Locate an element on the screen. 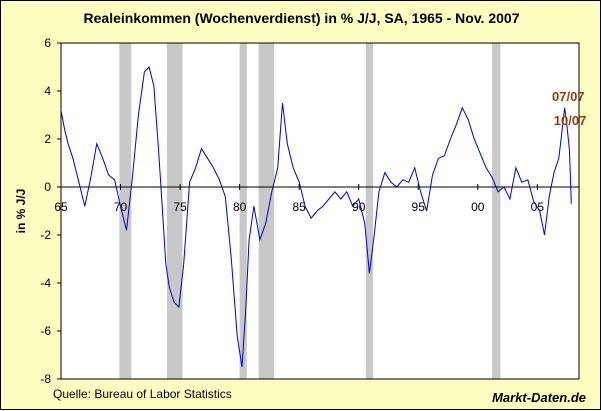  x-tick-label: 00 is located at coordinates (478, 207).